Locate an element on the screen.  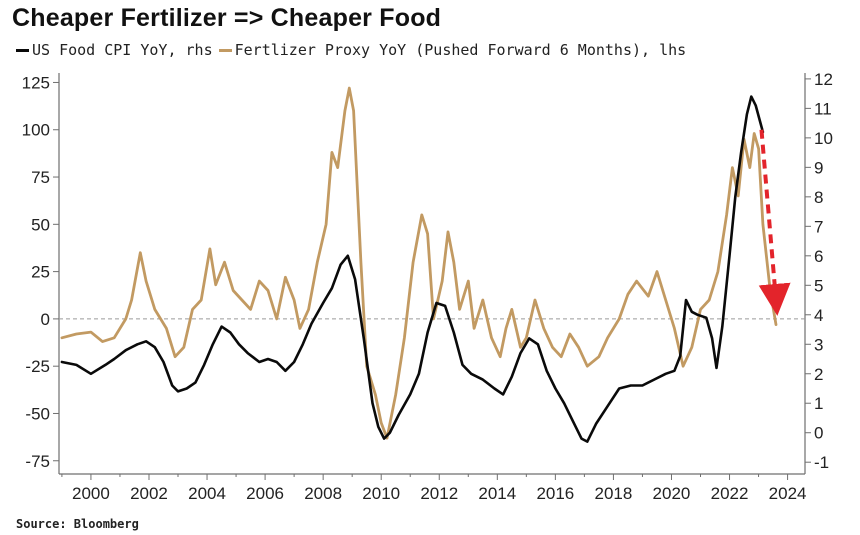
left-tick-label: 0 is located at coordinates (45, 319).